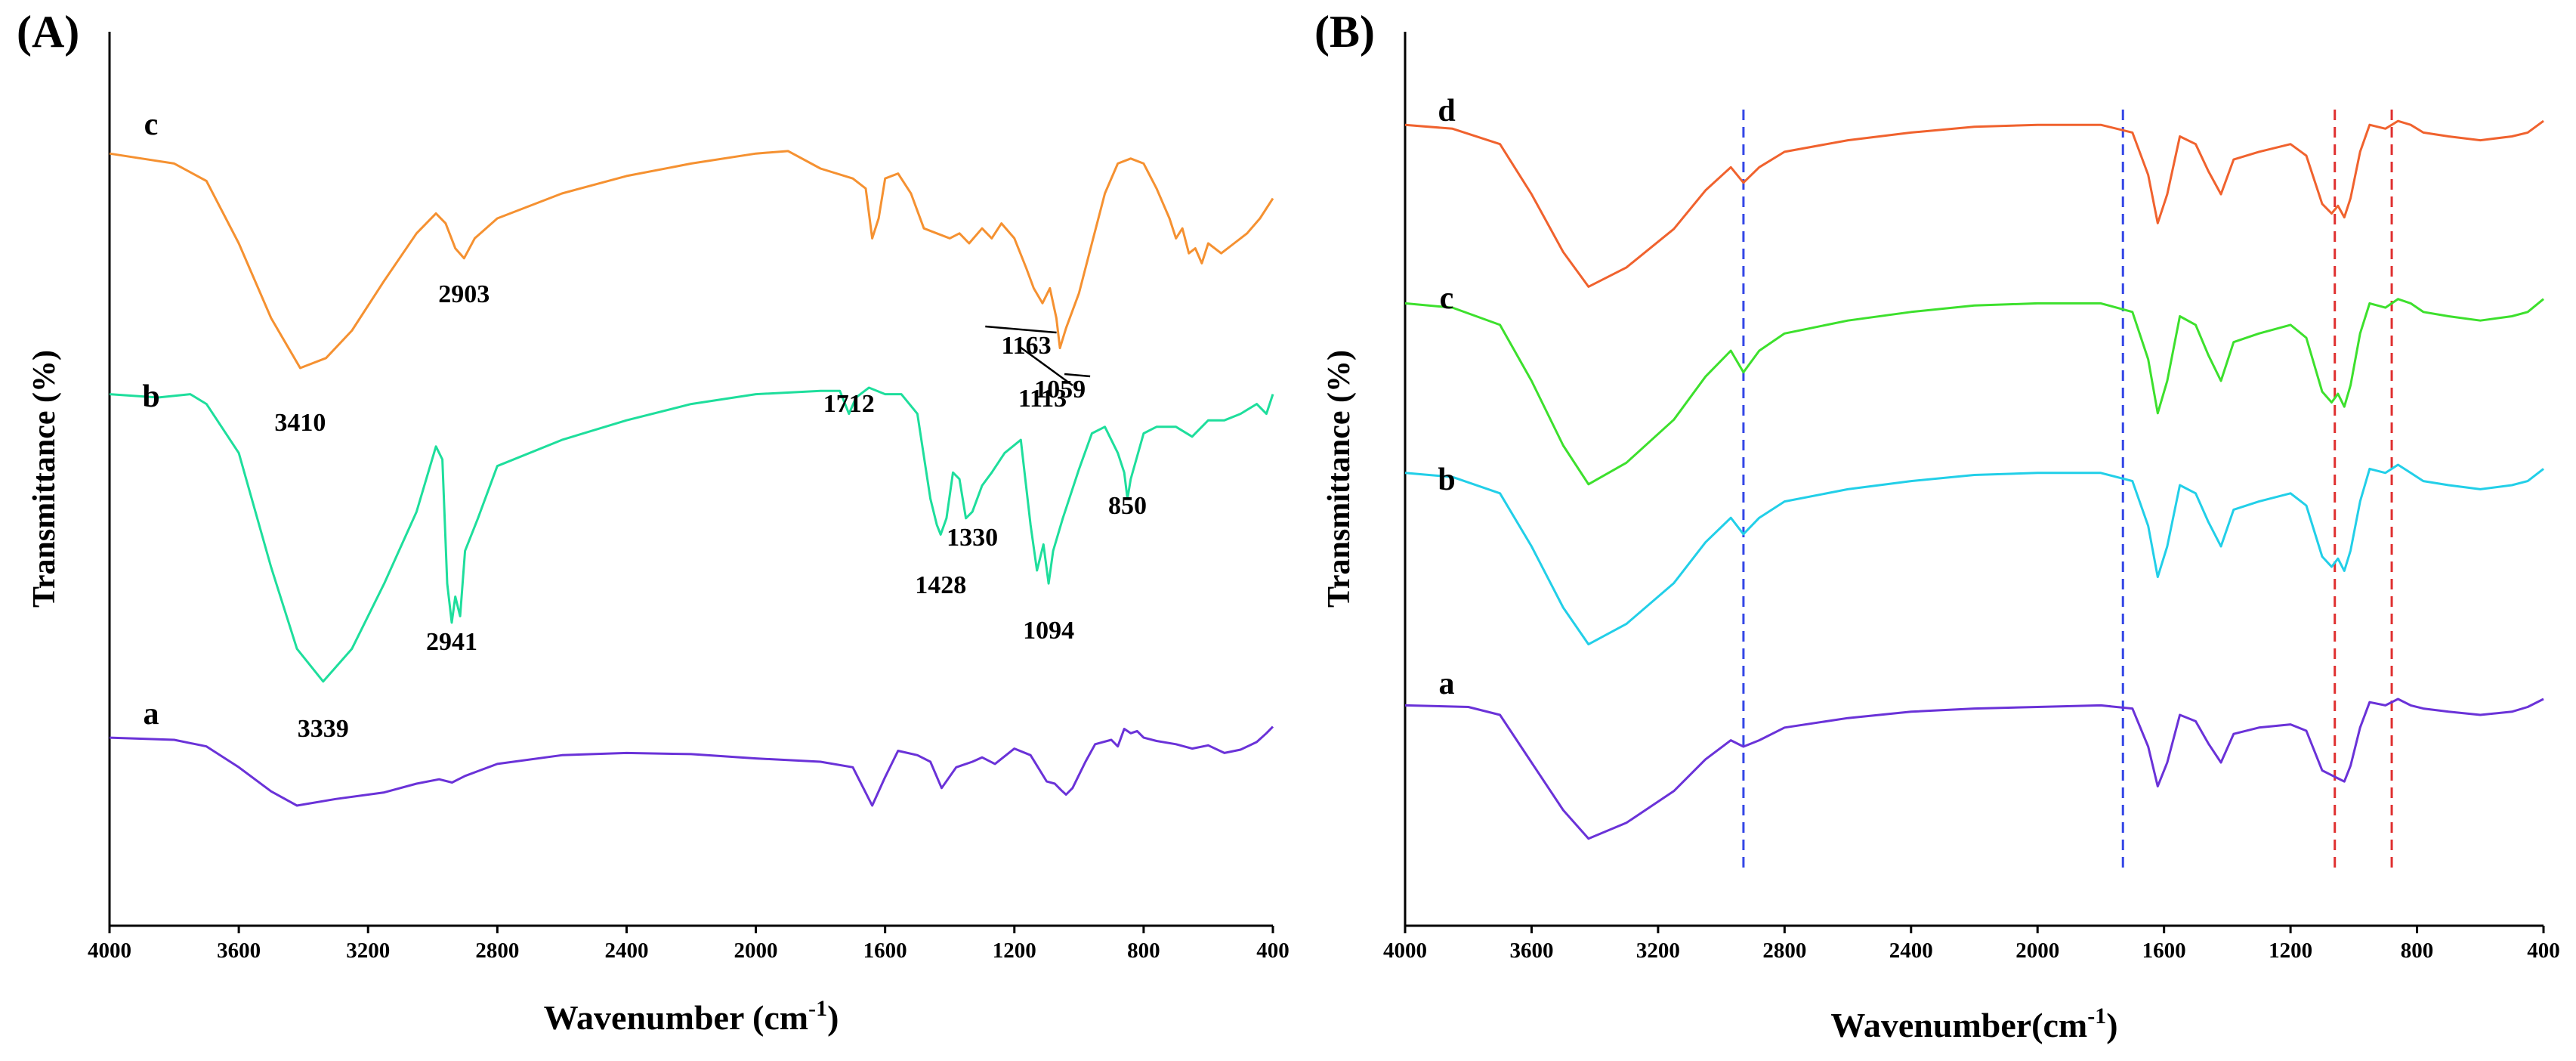 The width and height of the screenshot is (2576, 1061). Describe the element at coordinates (1127, 506) in the screenshot. I see `peak-annotation: 850` at that location.